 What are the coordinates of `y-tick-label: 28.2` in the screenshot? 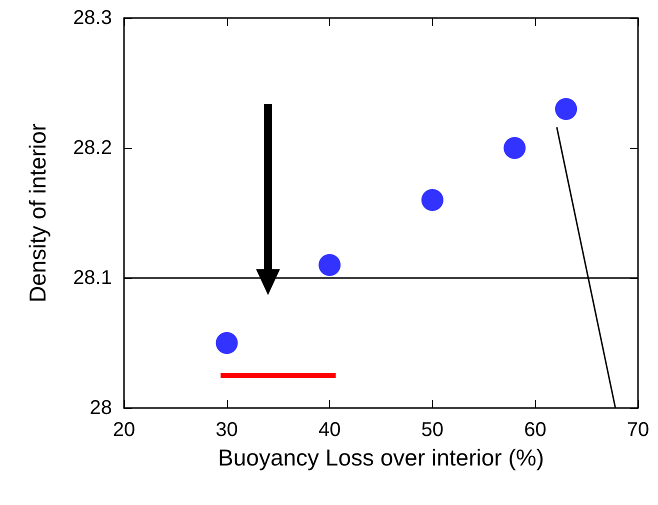 It's located at (92, 148).